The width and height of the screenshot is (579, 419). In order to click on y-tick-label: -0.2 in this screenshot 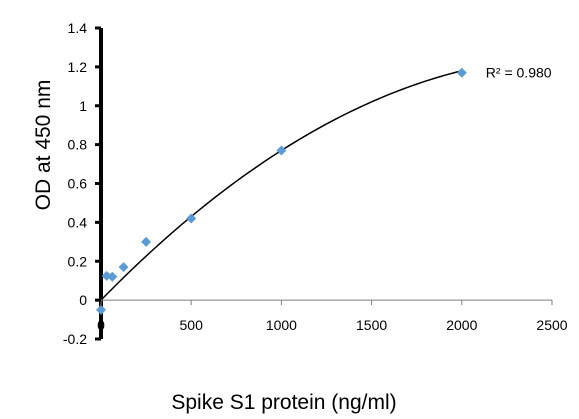, I will do `click(75, 339)`.